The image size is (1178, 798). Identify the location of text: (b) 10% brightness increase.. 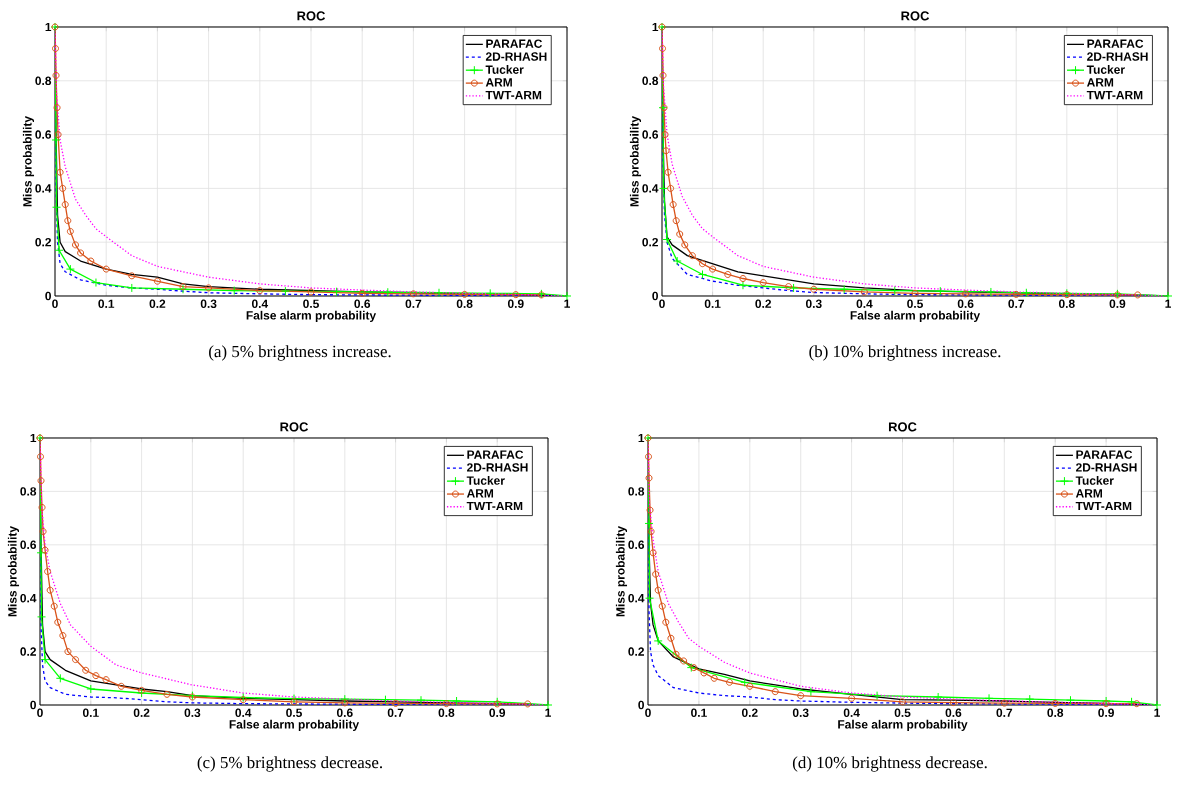
(905, 353).